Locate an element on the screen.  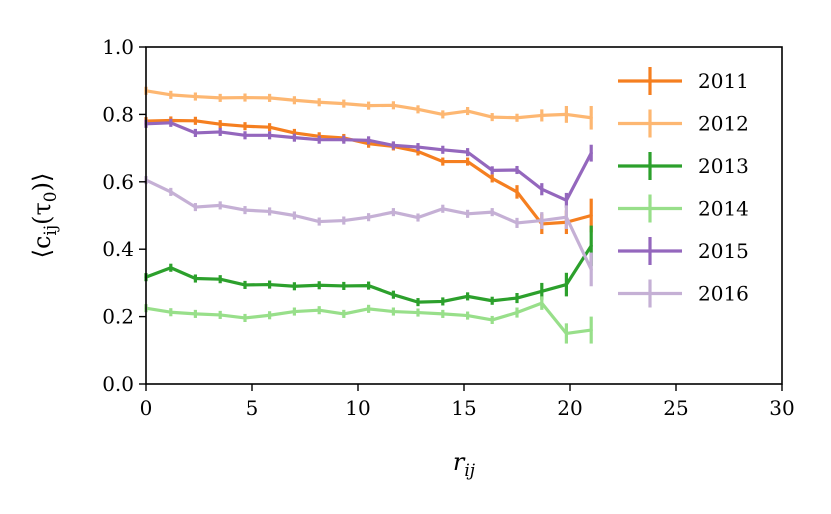
x-tick-label: 15 is located at coordinates (463, 408).